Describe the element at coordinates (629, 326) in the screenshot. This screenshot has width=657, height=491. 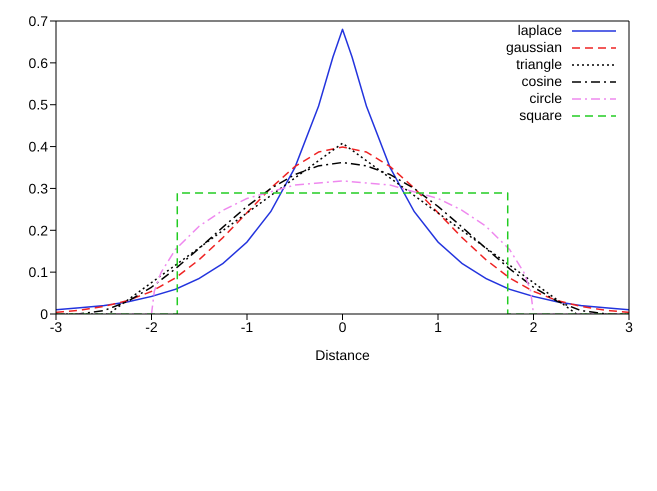
I see `x-tick-label: 3` at that location.